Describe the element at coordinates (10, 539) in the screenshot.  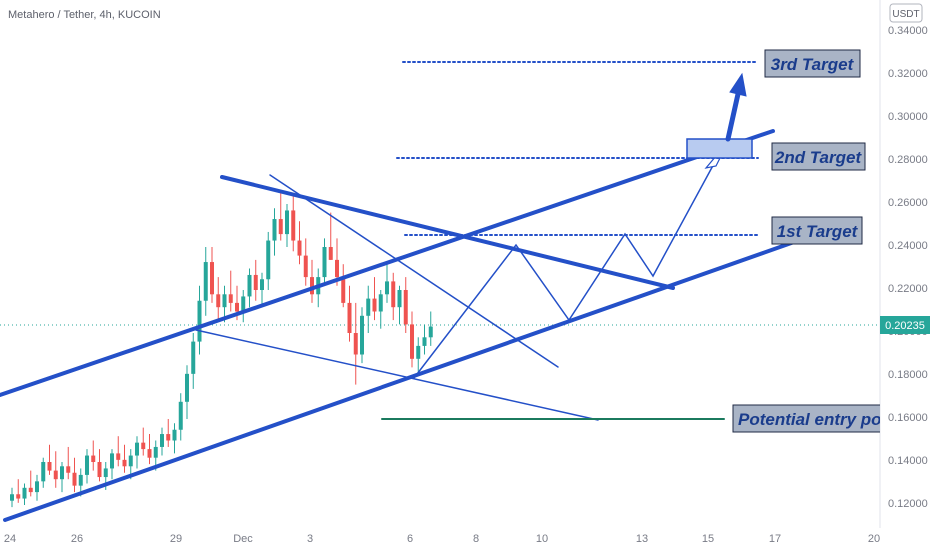
I see `x-tick-label: 24` at that location.